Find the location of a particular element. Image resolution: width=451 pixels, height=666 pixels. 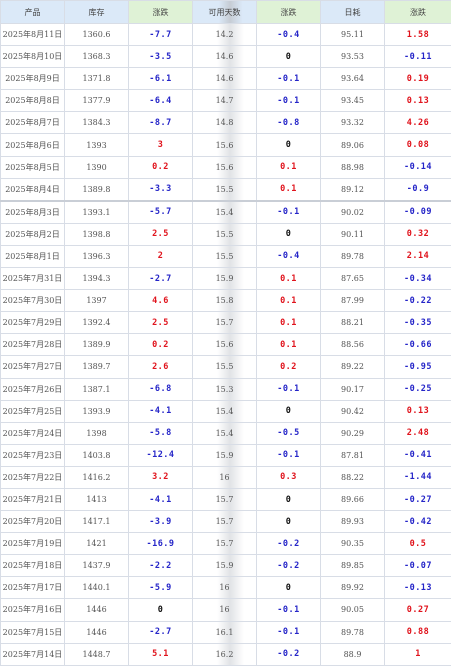

cell-available-days: 16.2 is located at coordinates (225, 654).